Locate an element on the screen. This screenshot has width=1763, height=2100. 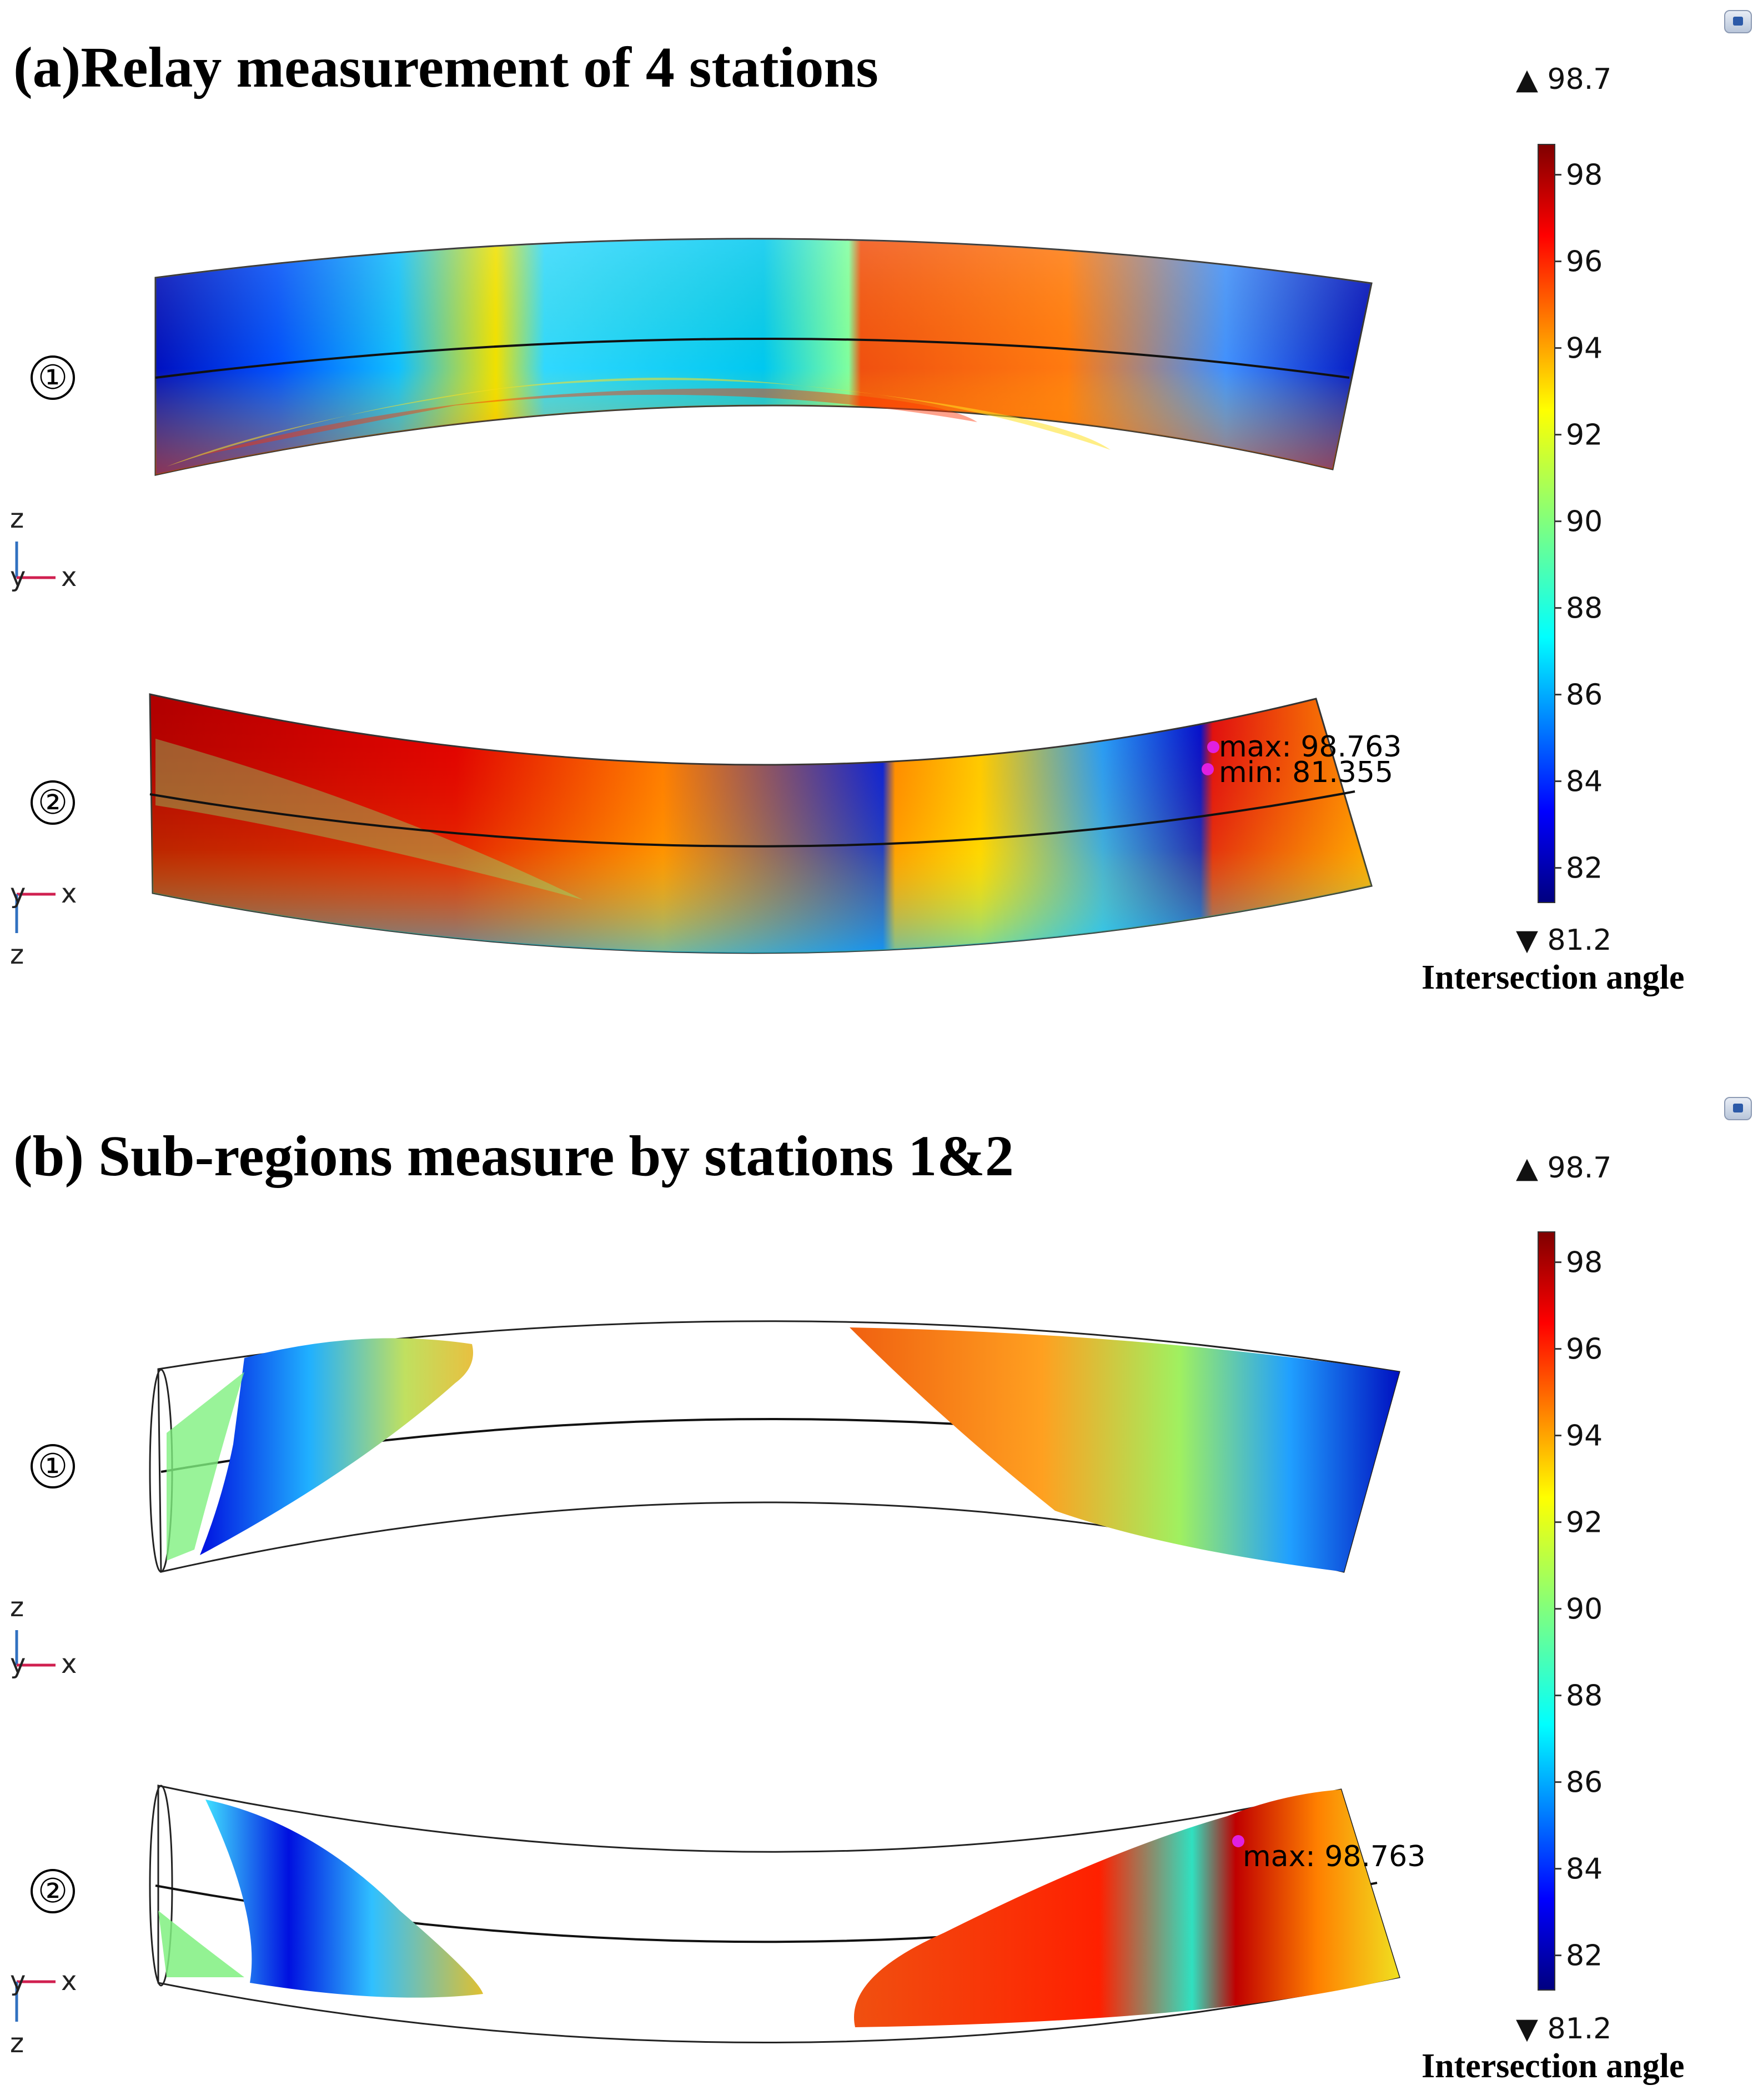
axis-triad-a2 is located at coordinates (35, 913).